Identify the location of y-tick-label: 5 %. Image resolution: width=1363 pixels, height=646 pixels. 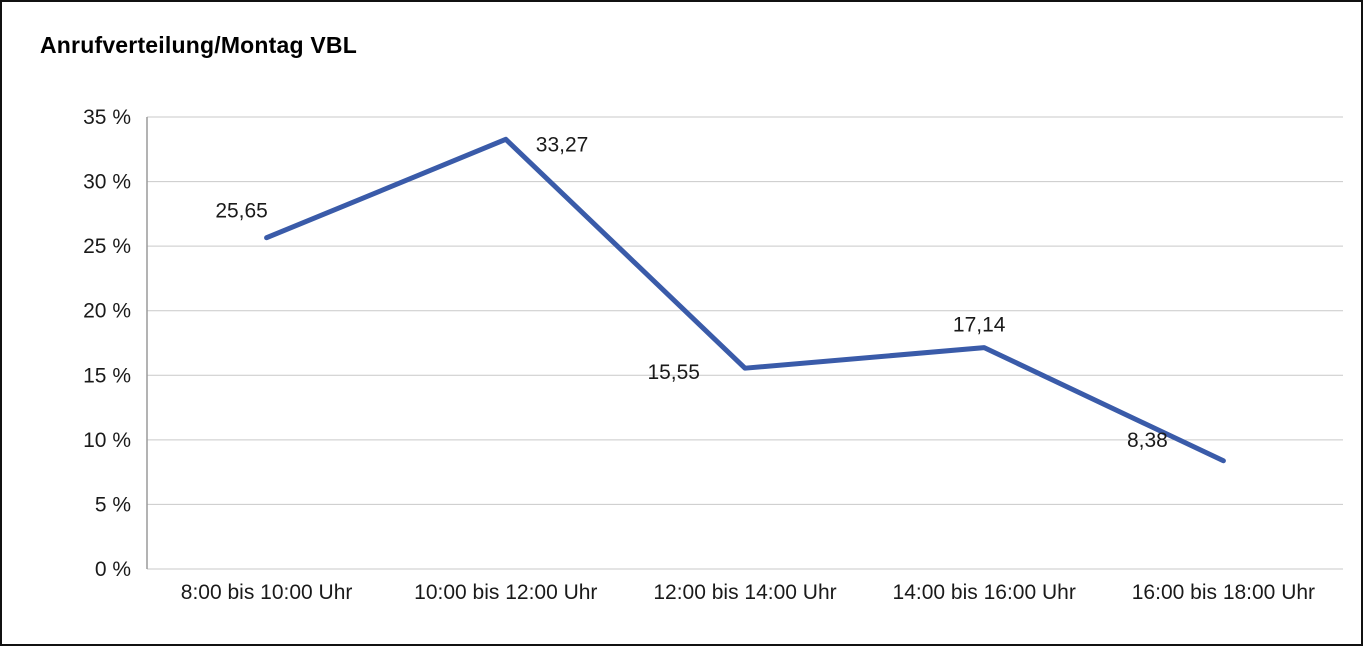
(113, 504).